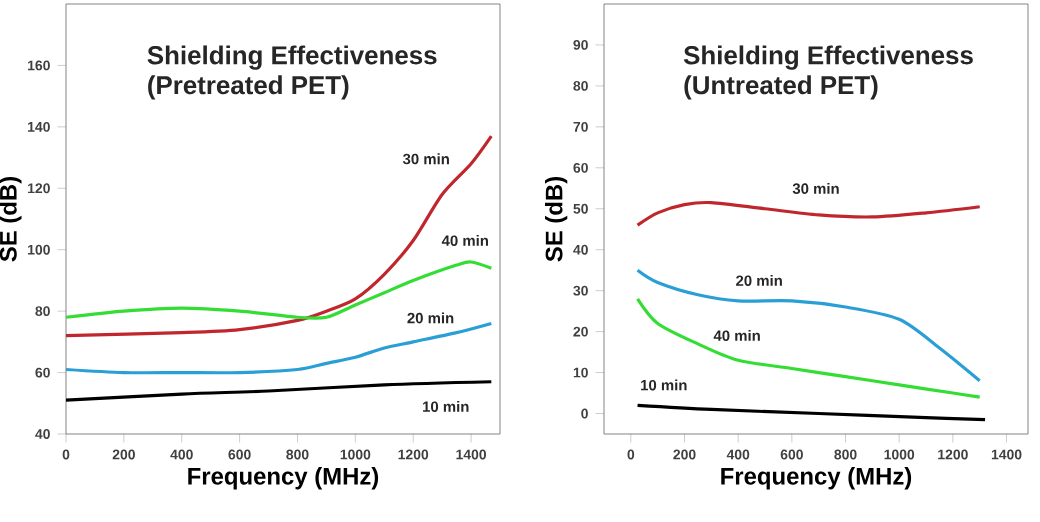 The image size is (1040, 522). I want to click on text: (Pretreated PET), so click(248, 87).